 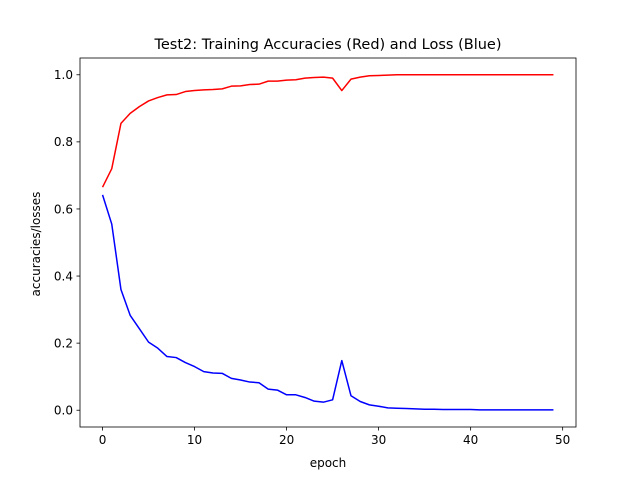 I want to click on y-tick-label-2: 0.4, so click(x=63, y=276).